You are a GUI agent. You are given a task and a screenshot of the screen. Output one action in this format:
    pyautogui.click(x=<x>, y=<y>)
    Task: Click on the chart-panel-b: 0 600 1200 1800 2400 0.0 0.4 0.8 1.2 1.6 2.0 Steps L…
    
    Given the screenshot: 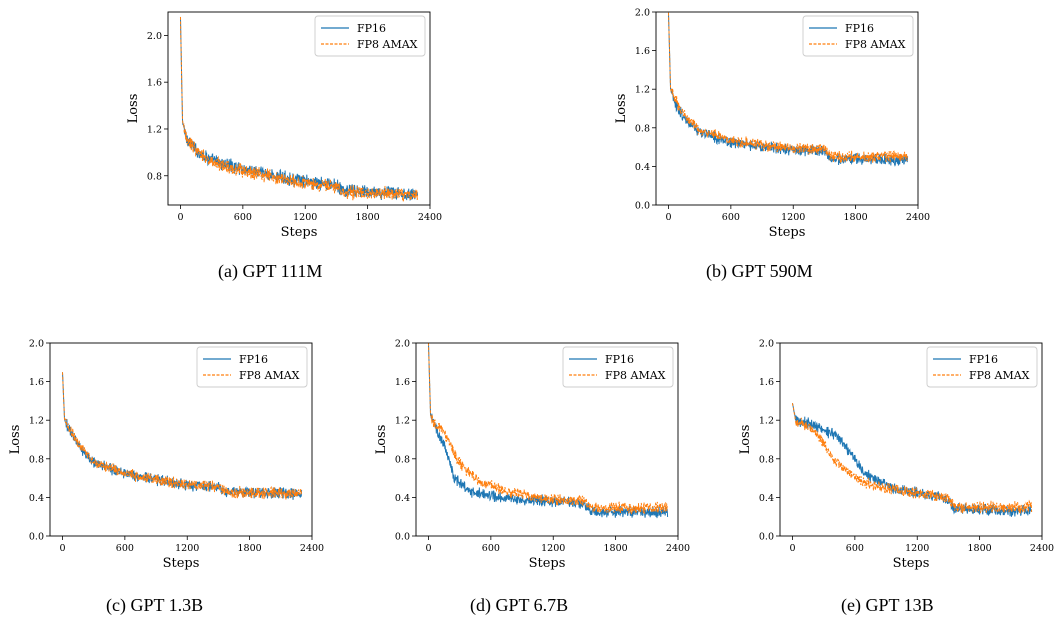 What is the action you would take?
    pyautogui.click(x=773, y=124)
    